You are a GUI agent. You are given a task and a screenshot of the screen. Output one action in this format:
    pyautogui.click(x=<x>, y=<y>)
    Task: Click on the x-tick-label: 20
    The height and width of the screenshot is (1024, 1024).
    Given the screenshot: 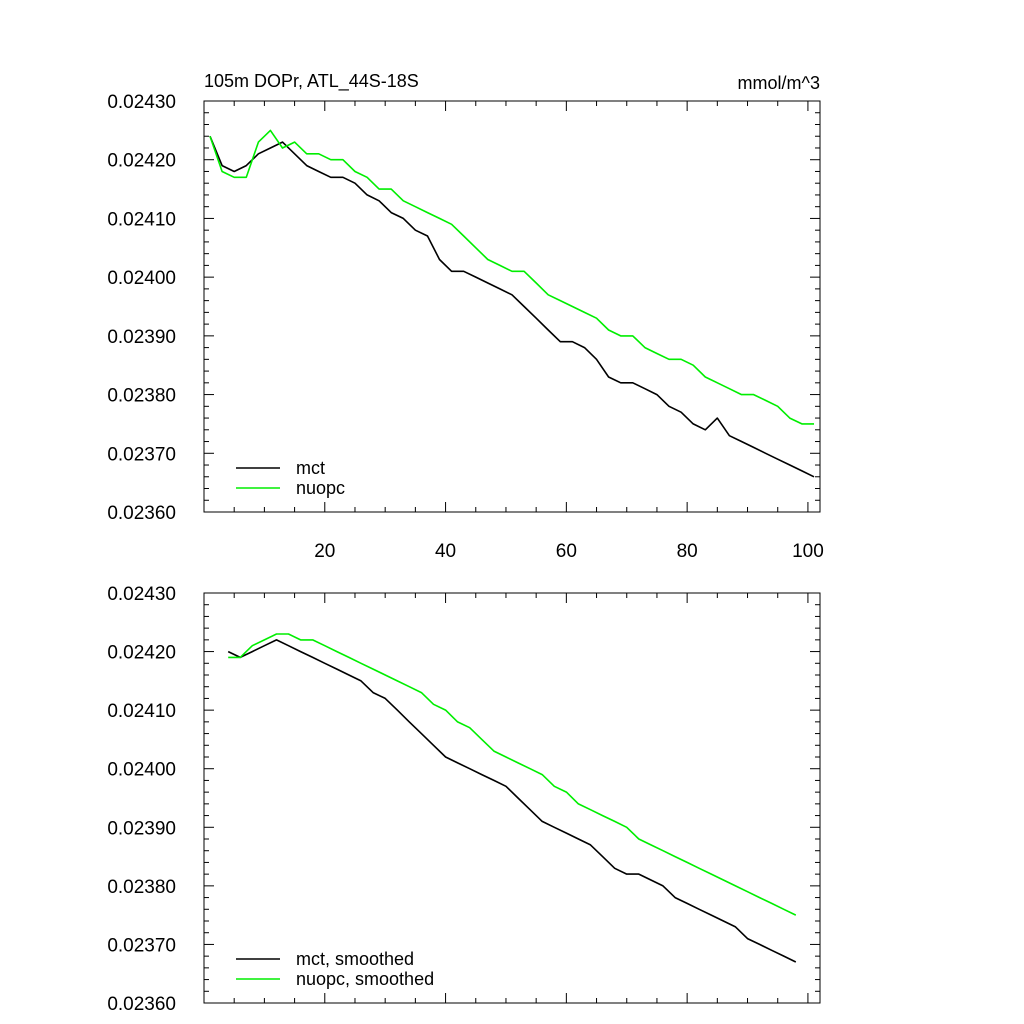 What is the action you would take?
    pyautogui.click(x=324, y=551)
    